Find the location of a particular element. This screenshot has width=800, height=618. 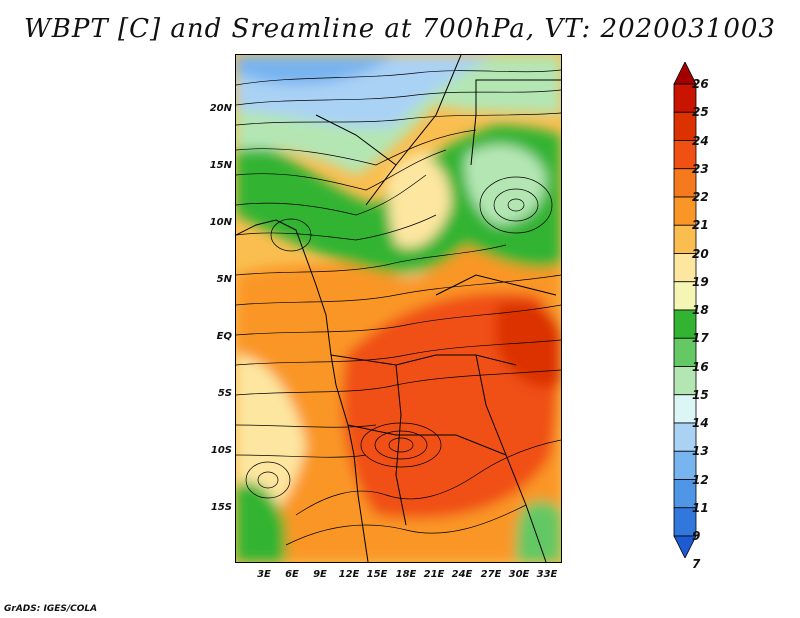

colorbar-label: 16 is located at coordinates (700, 366).